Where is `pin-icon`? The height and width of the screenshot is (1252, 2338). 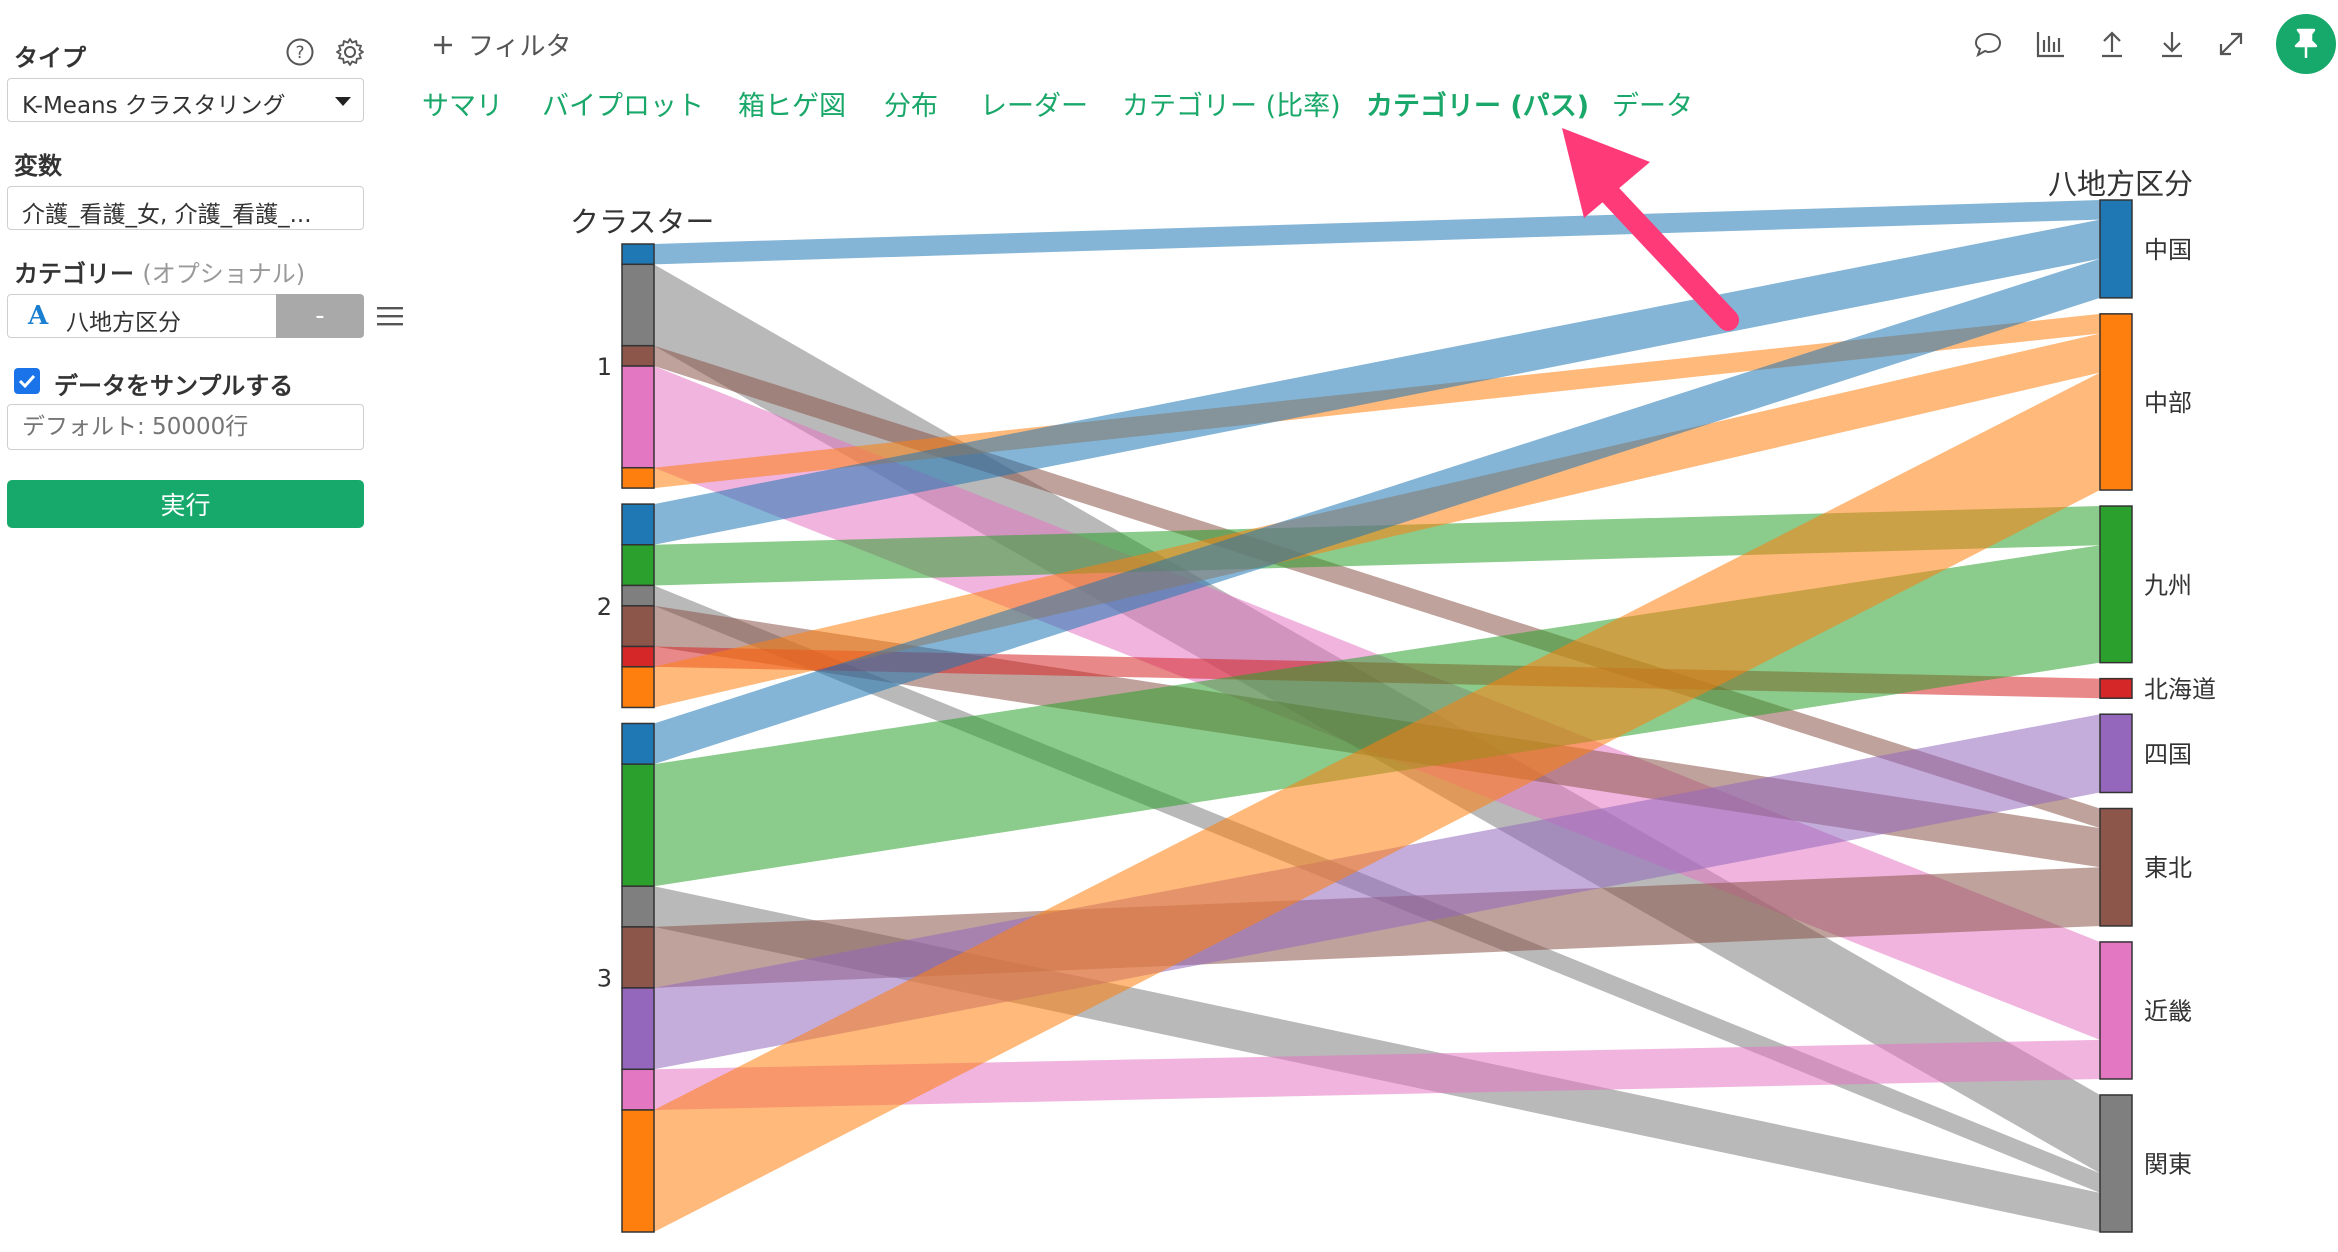
pin-icon is located at coordinates (2306, 43).